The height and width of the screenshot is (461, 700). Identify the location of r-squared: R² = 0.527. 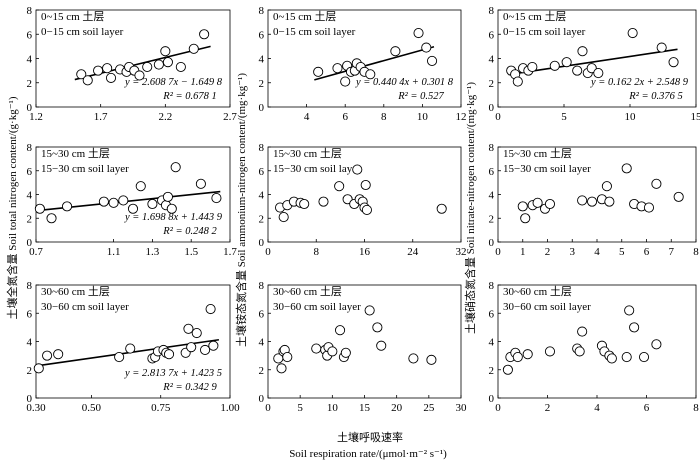
(420, 96).